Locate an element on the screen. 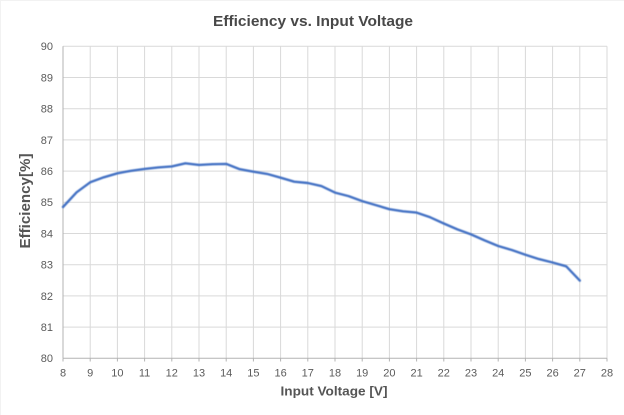 The height and width of the screenshot is (415, 624). svg-text: 11 is located at coordinates (144, 373).